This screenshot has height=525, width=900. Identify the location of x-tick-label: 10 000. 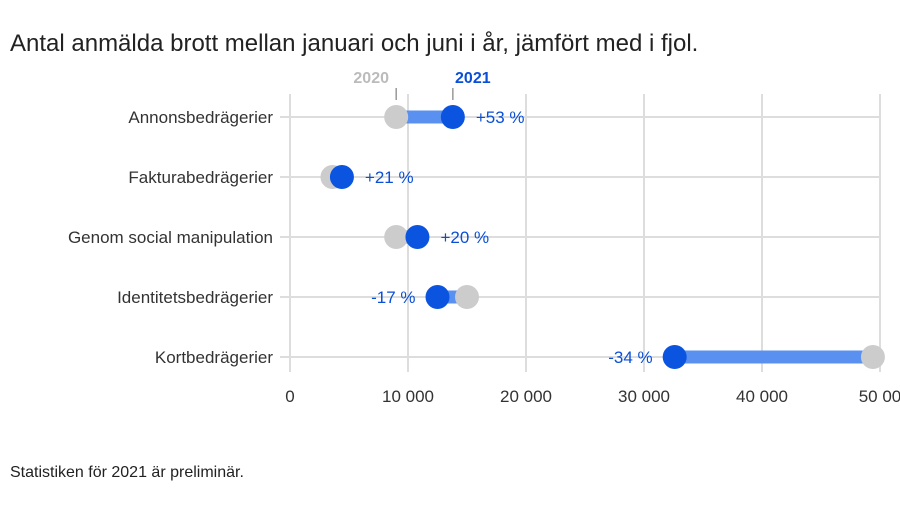
(408, 396).